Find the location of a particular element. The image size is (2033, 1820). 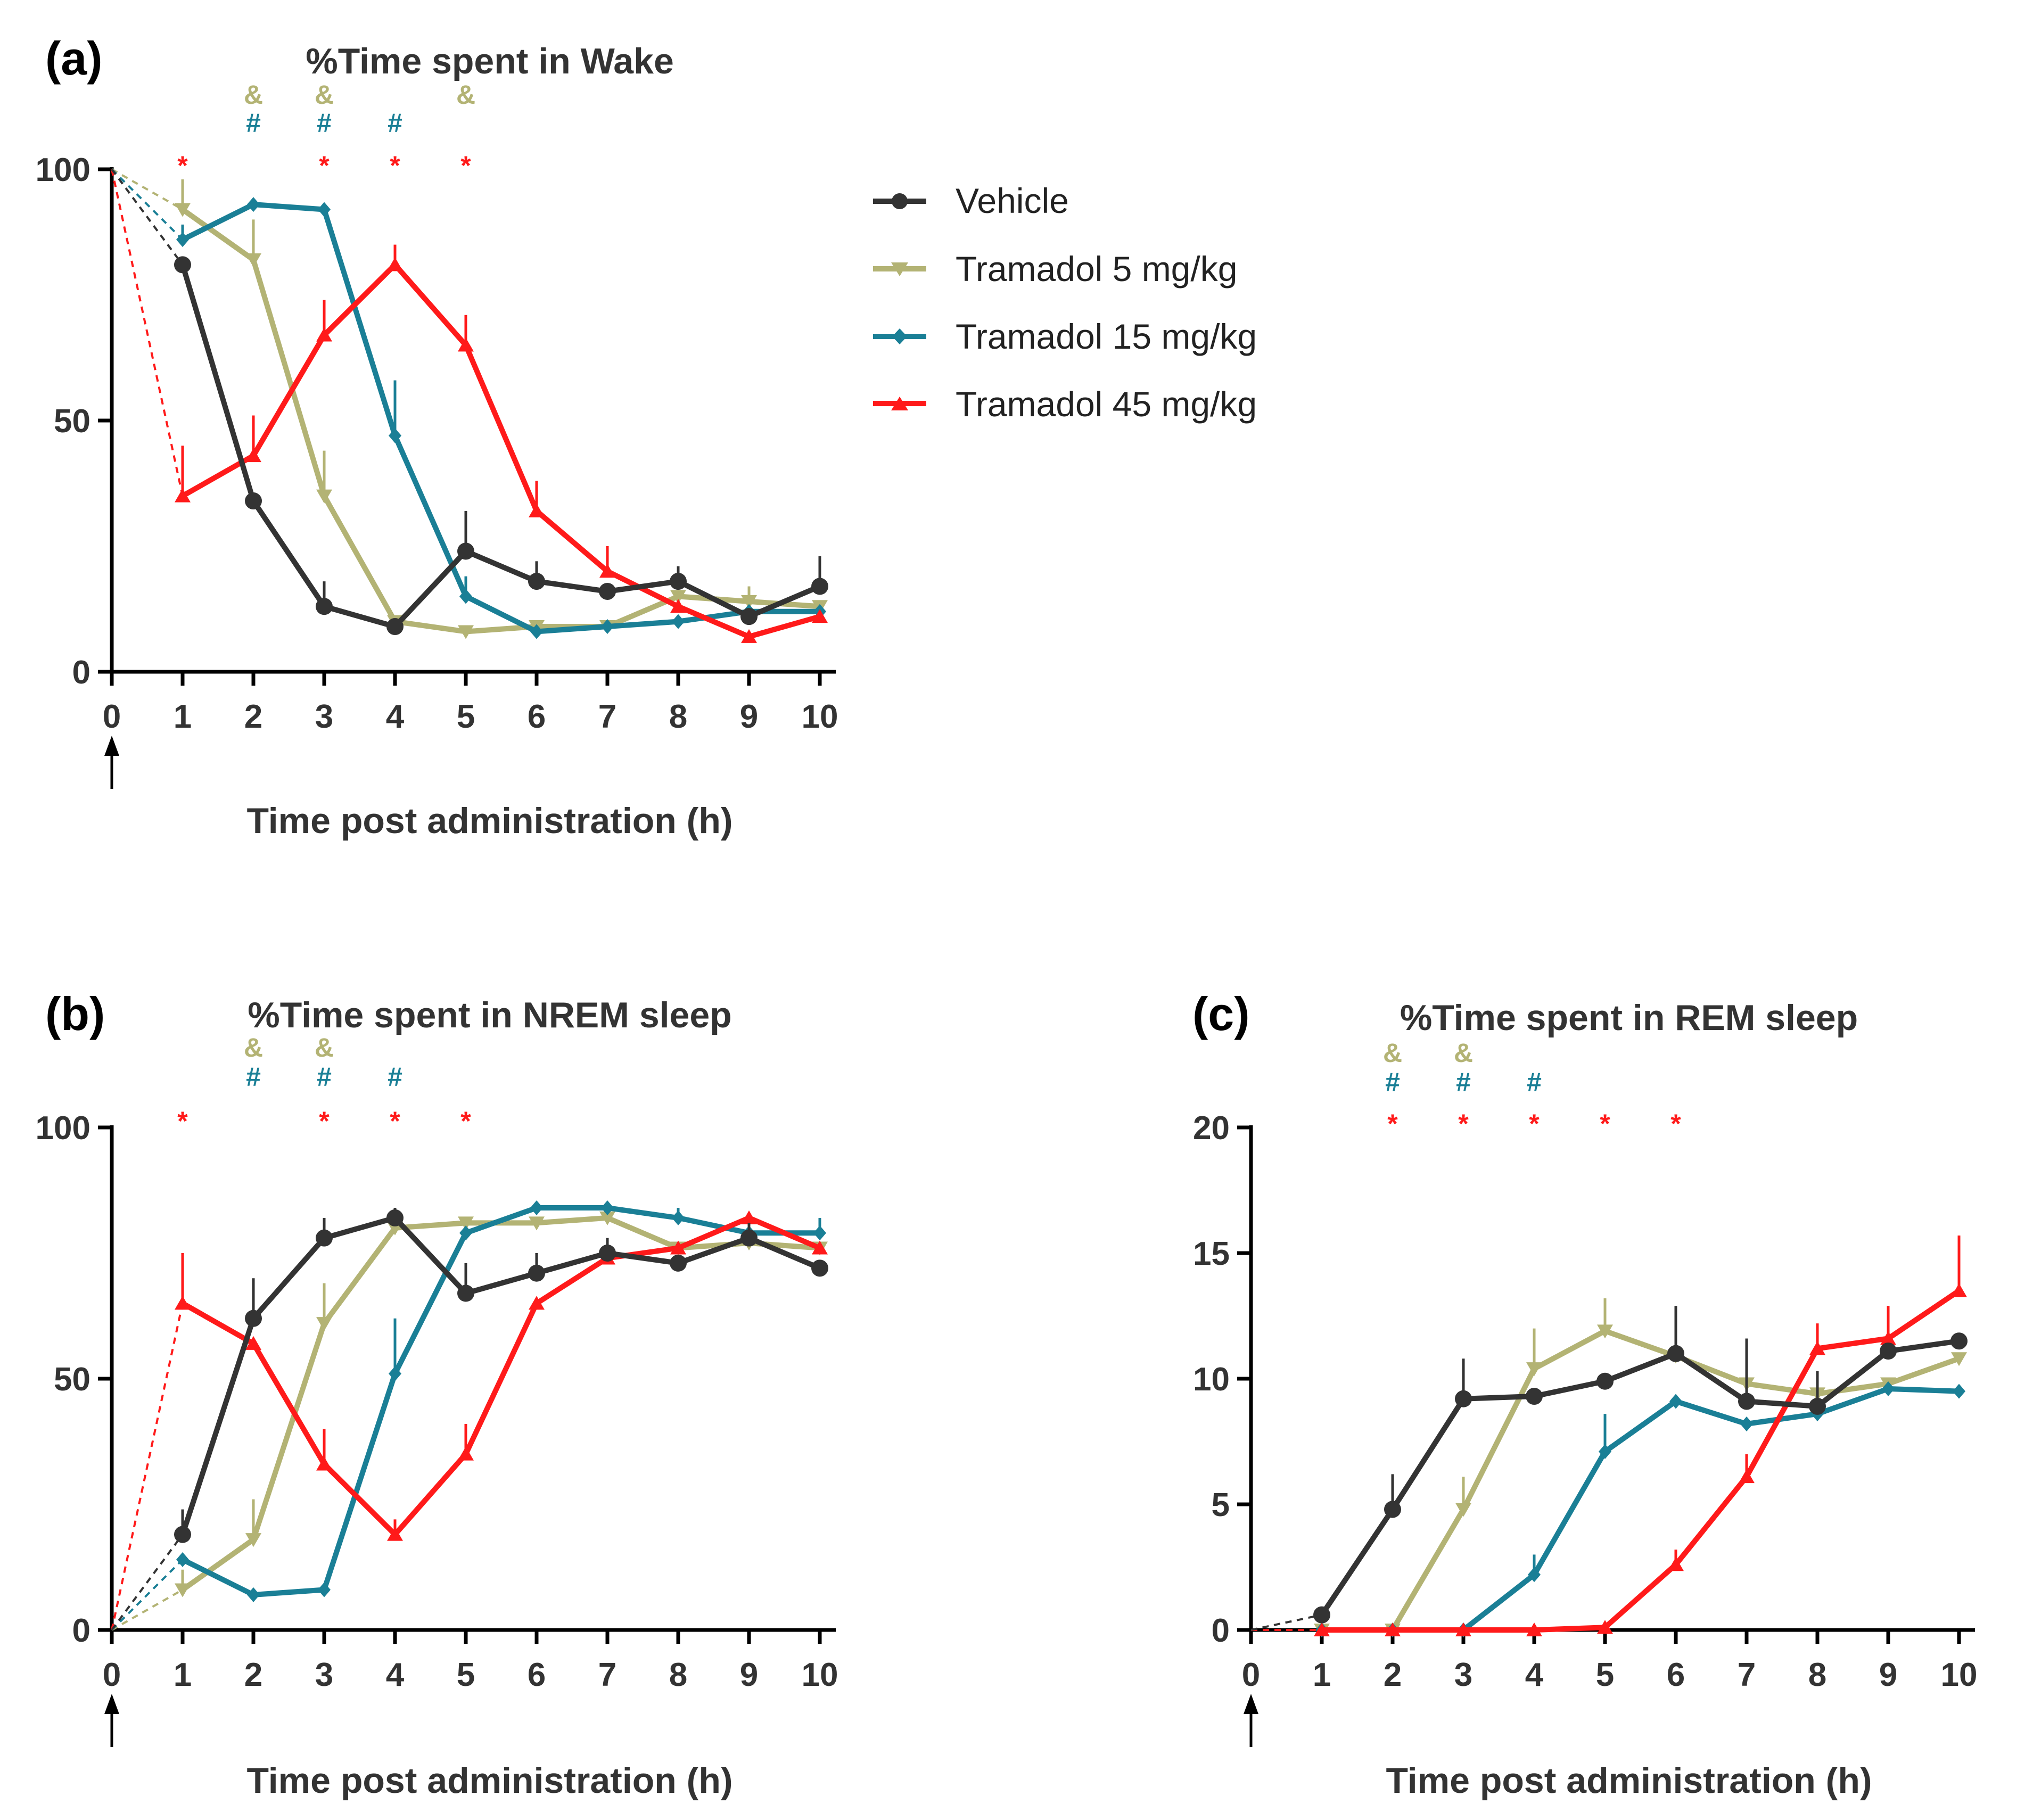

legend-entry-tramadol-15: Tramadol 15 mg/kg is located at coordinates (1065, 336).